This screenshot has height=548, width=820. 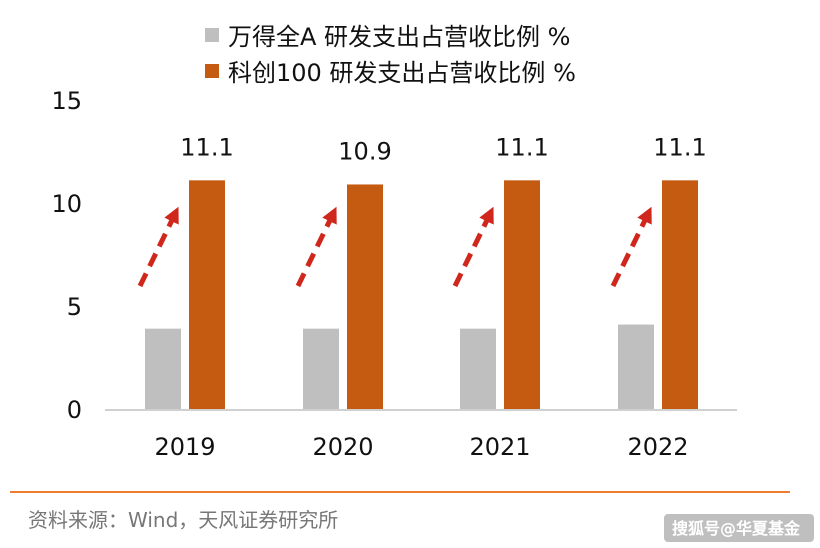 I want to click on y-tick-label-10: 10, so click(x=66, y=204).